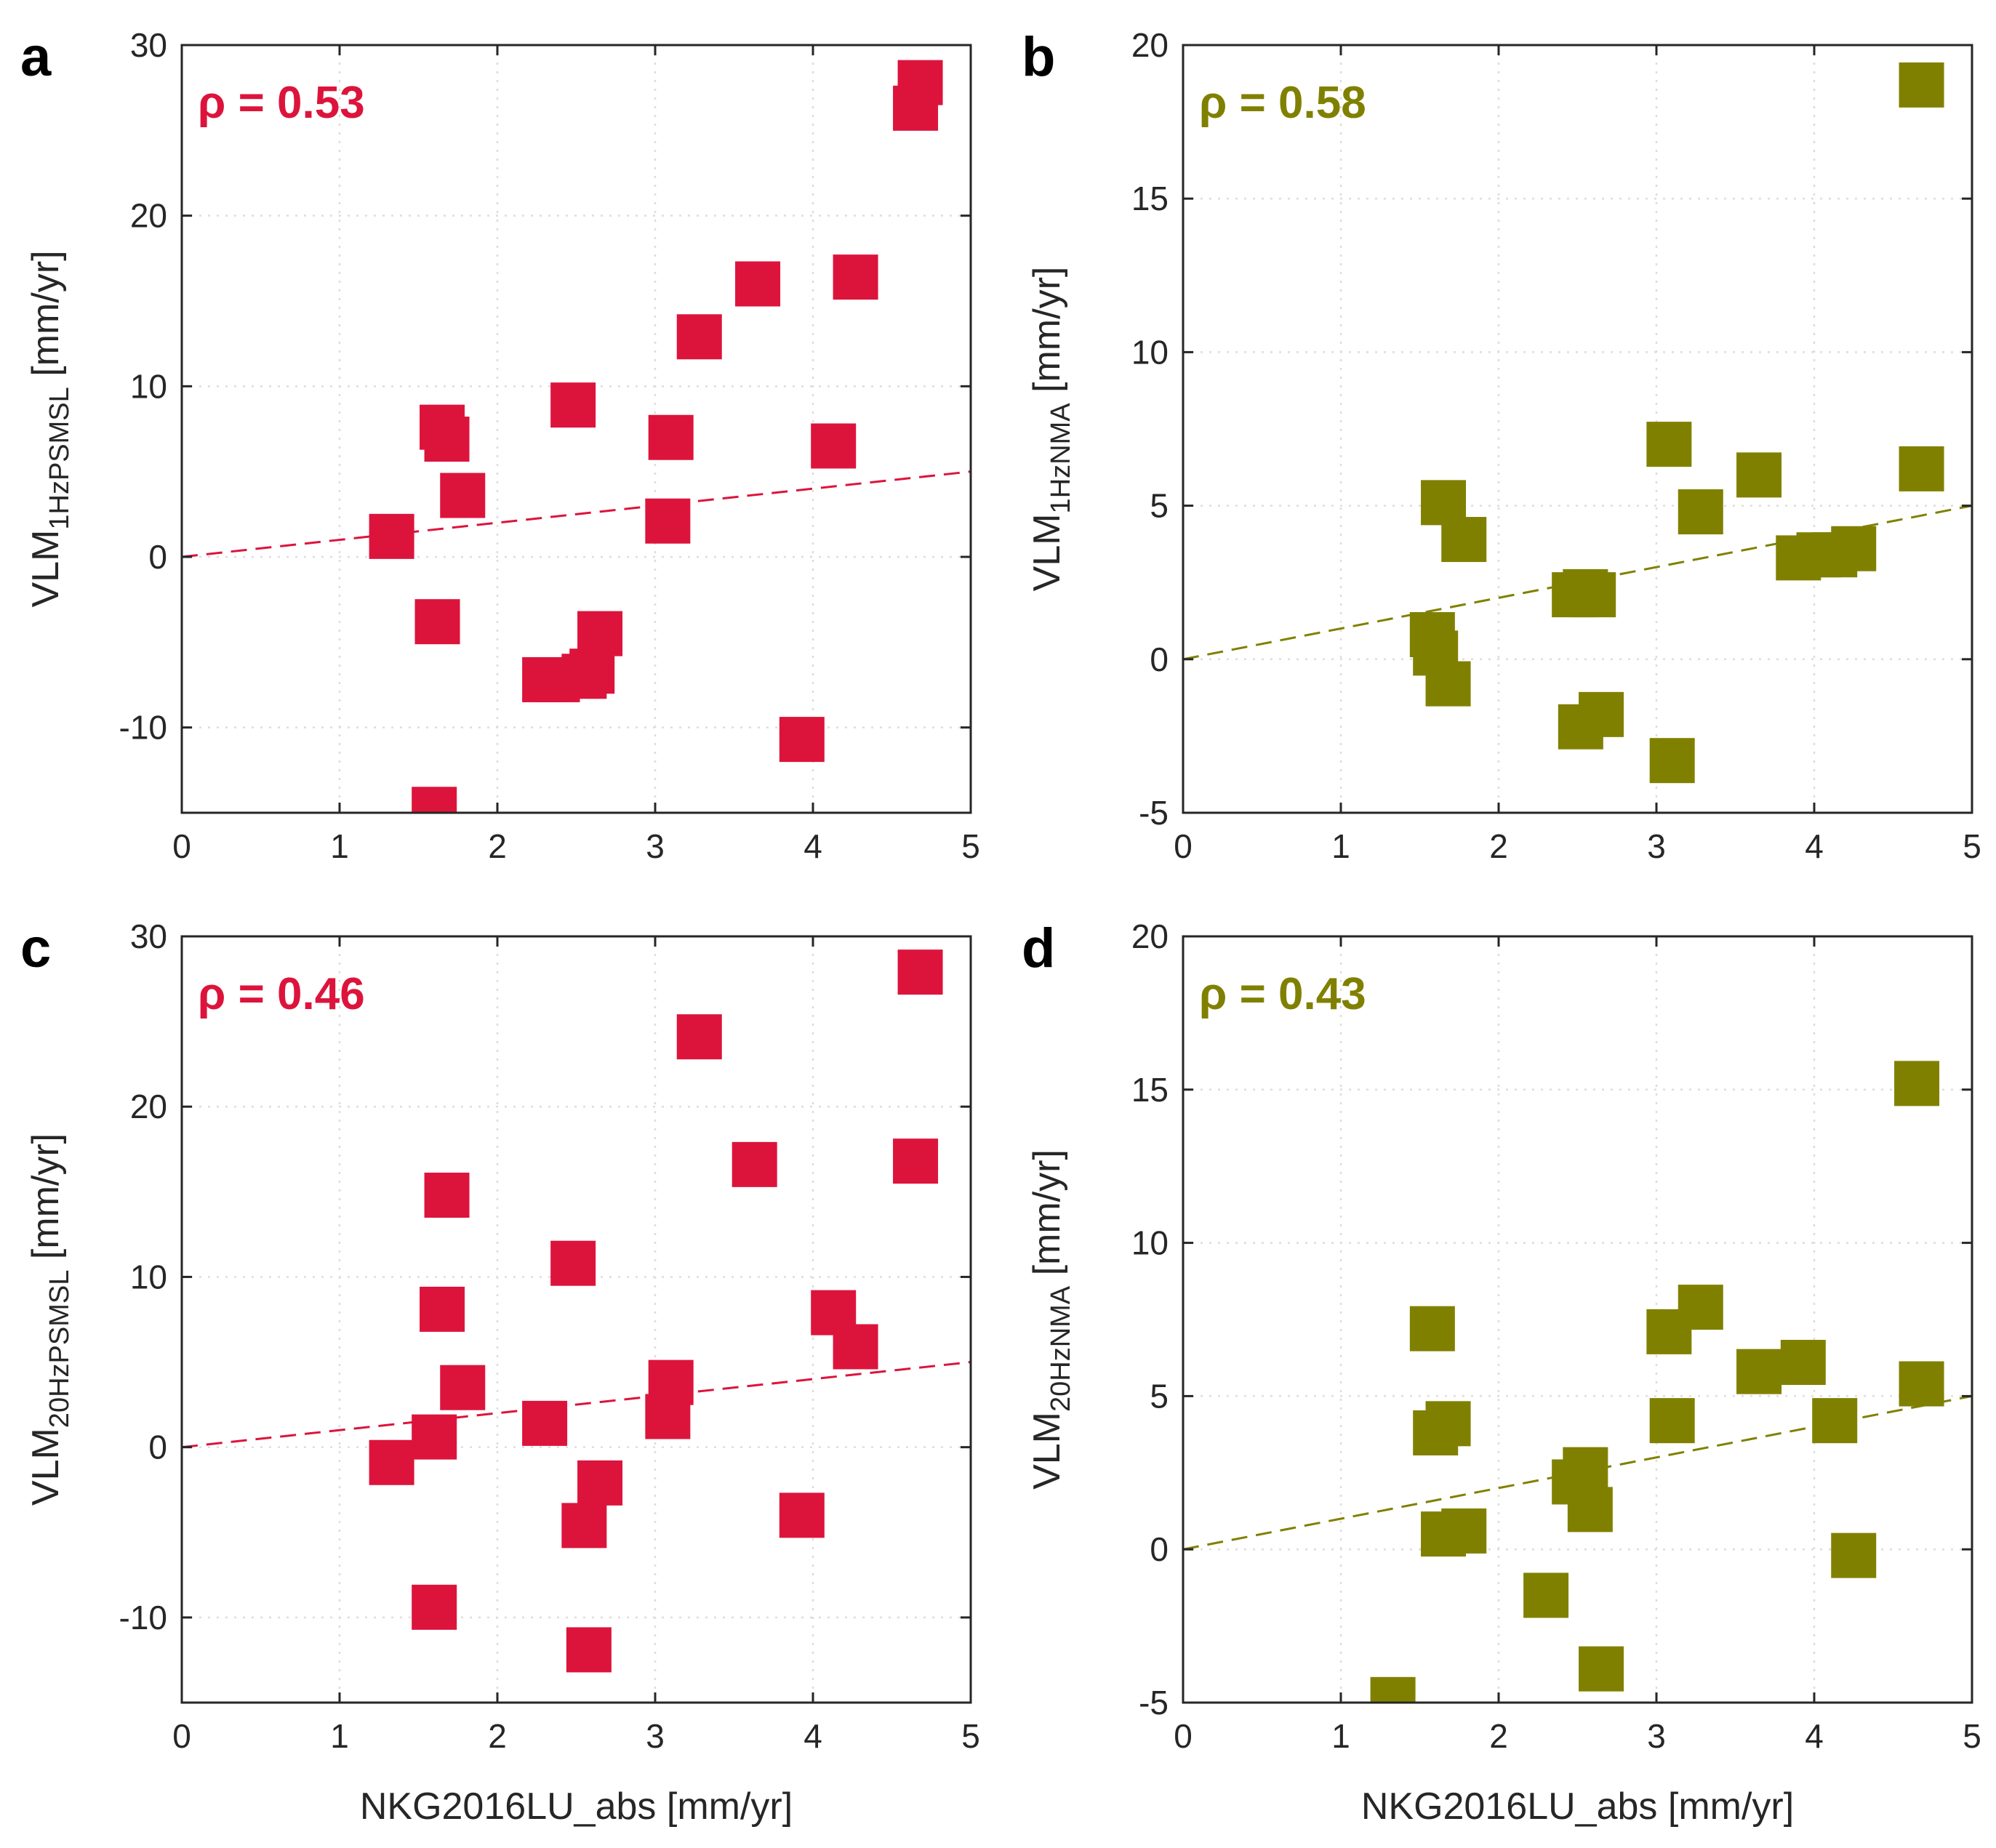  What do you see at coordinates (1038, 57) in the screenshot?
I see `panel-b-letter: b` at bounding box center [1038, 57].